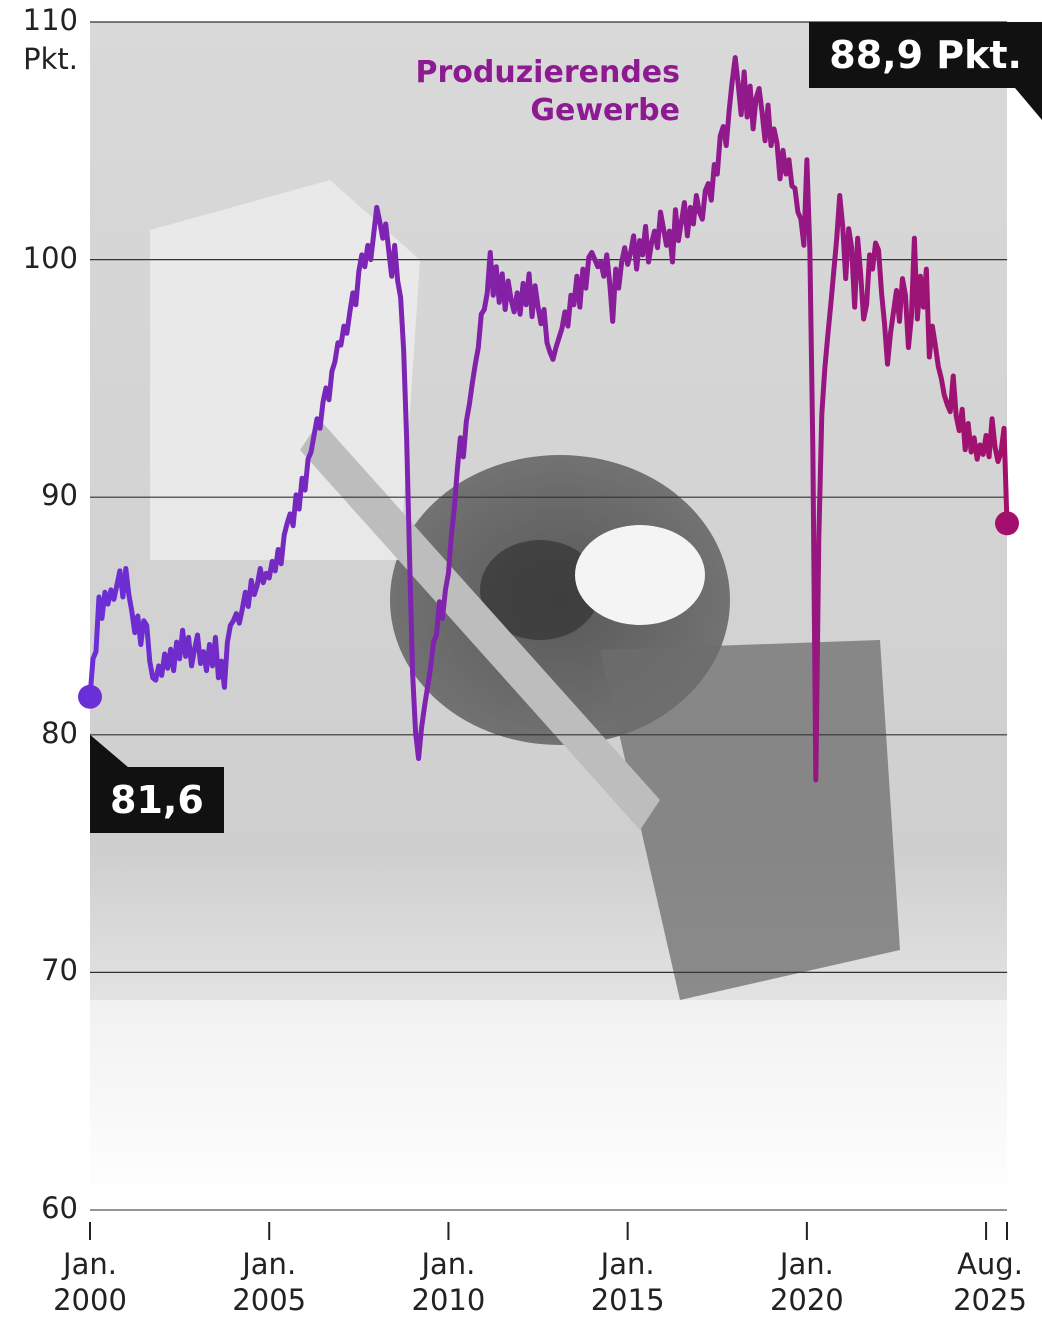 The width and height of the screenshot is (1042, 1320). What do you see at coordinates (59, 495) in the screenshot?
I see `y-tick-label: 90` at bounding box center [59, 495].